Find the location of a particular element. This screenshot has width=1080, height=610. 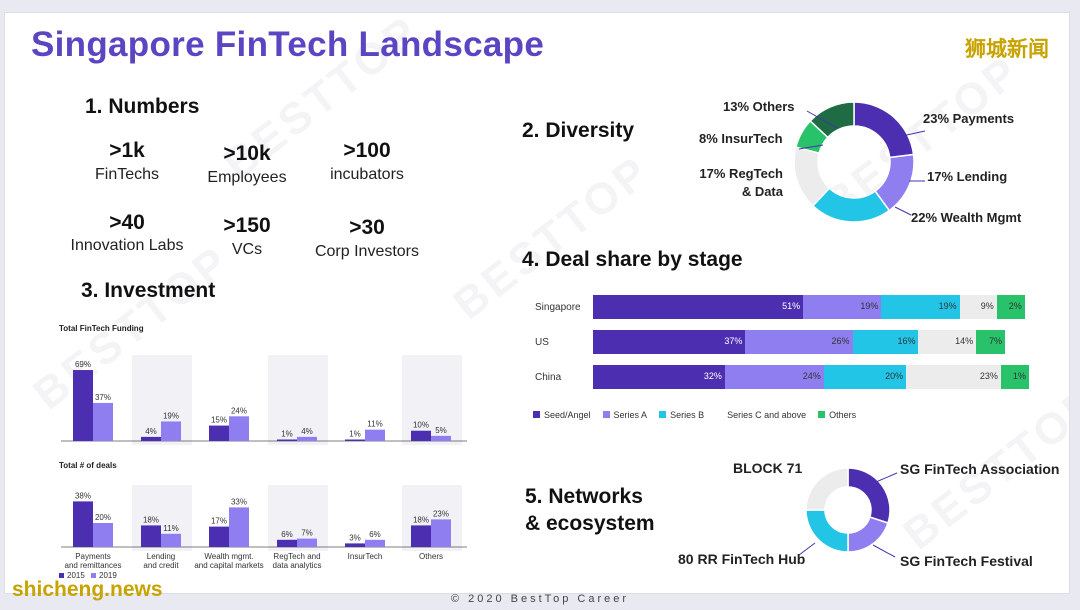

brand-logo-cn: 狮城新闻 is located at coordinates (1007, 49).